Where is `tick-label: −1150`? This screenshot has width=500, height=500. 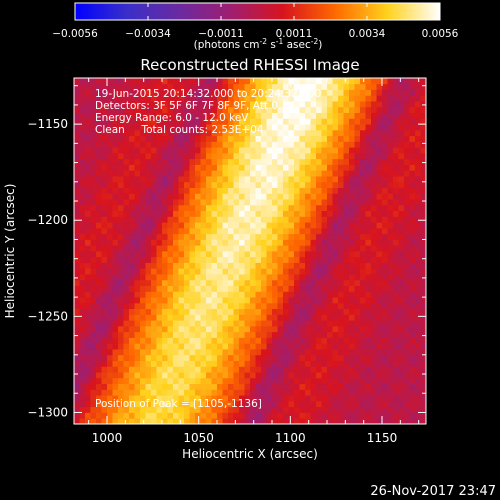
tick-label: −1150 is located at coordinates (47, 124).